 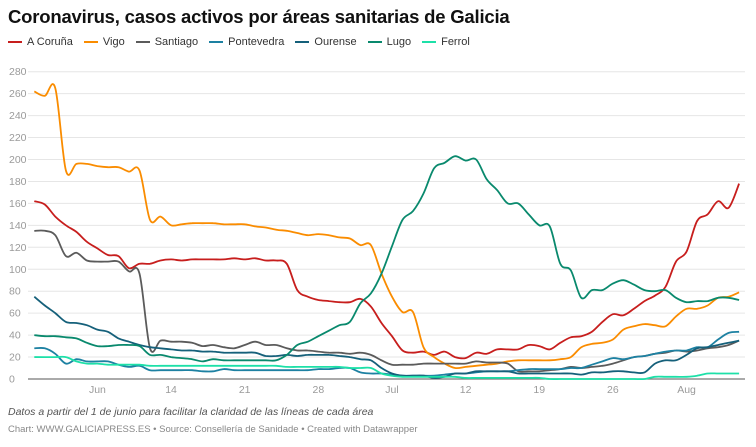 I want to click on x-tick-label: Aug, so click(x=686, y=390).